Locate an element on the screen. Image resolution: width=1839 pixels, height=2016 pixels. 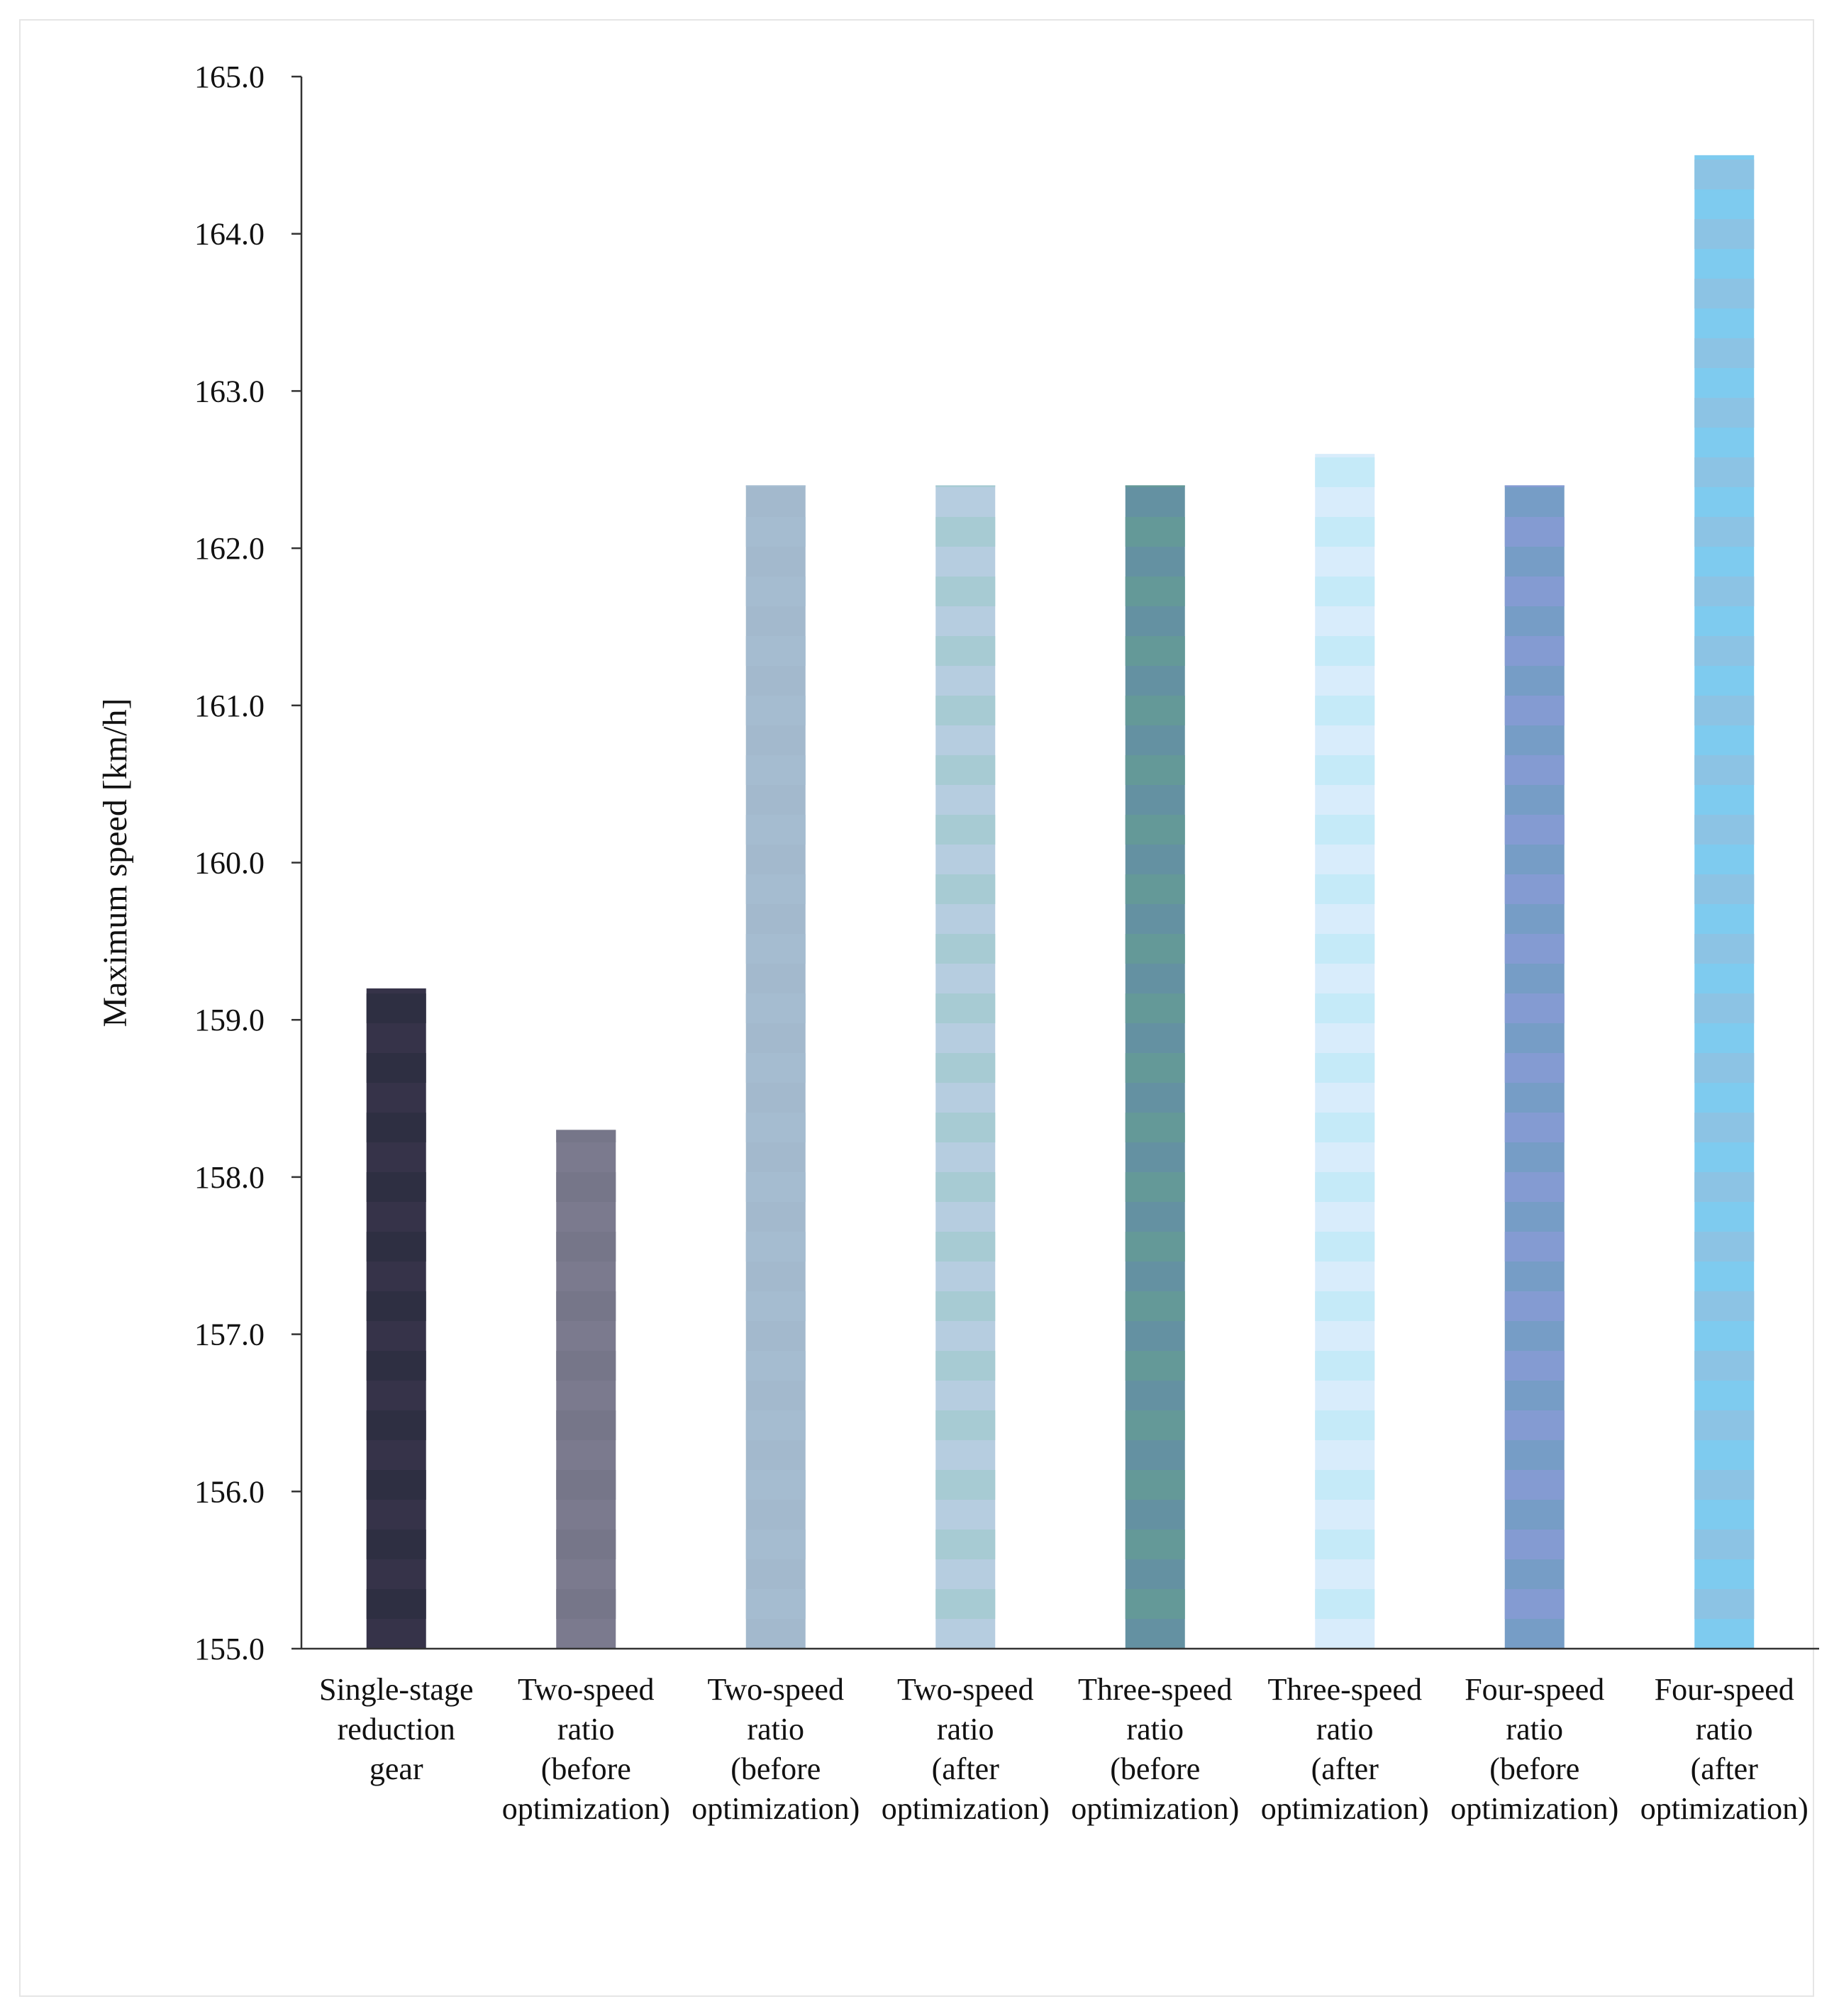
x-category-label: Single-stage reduction gear is located at coordinates (396, 1729).